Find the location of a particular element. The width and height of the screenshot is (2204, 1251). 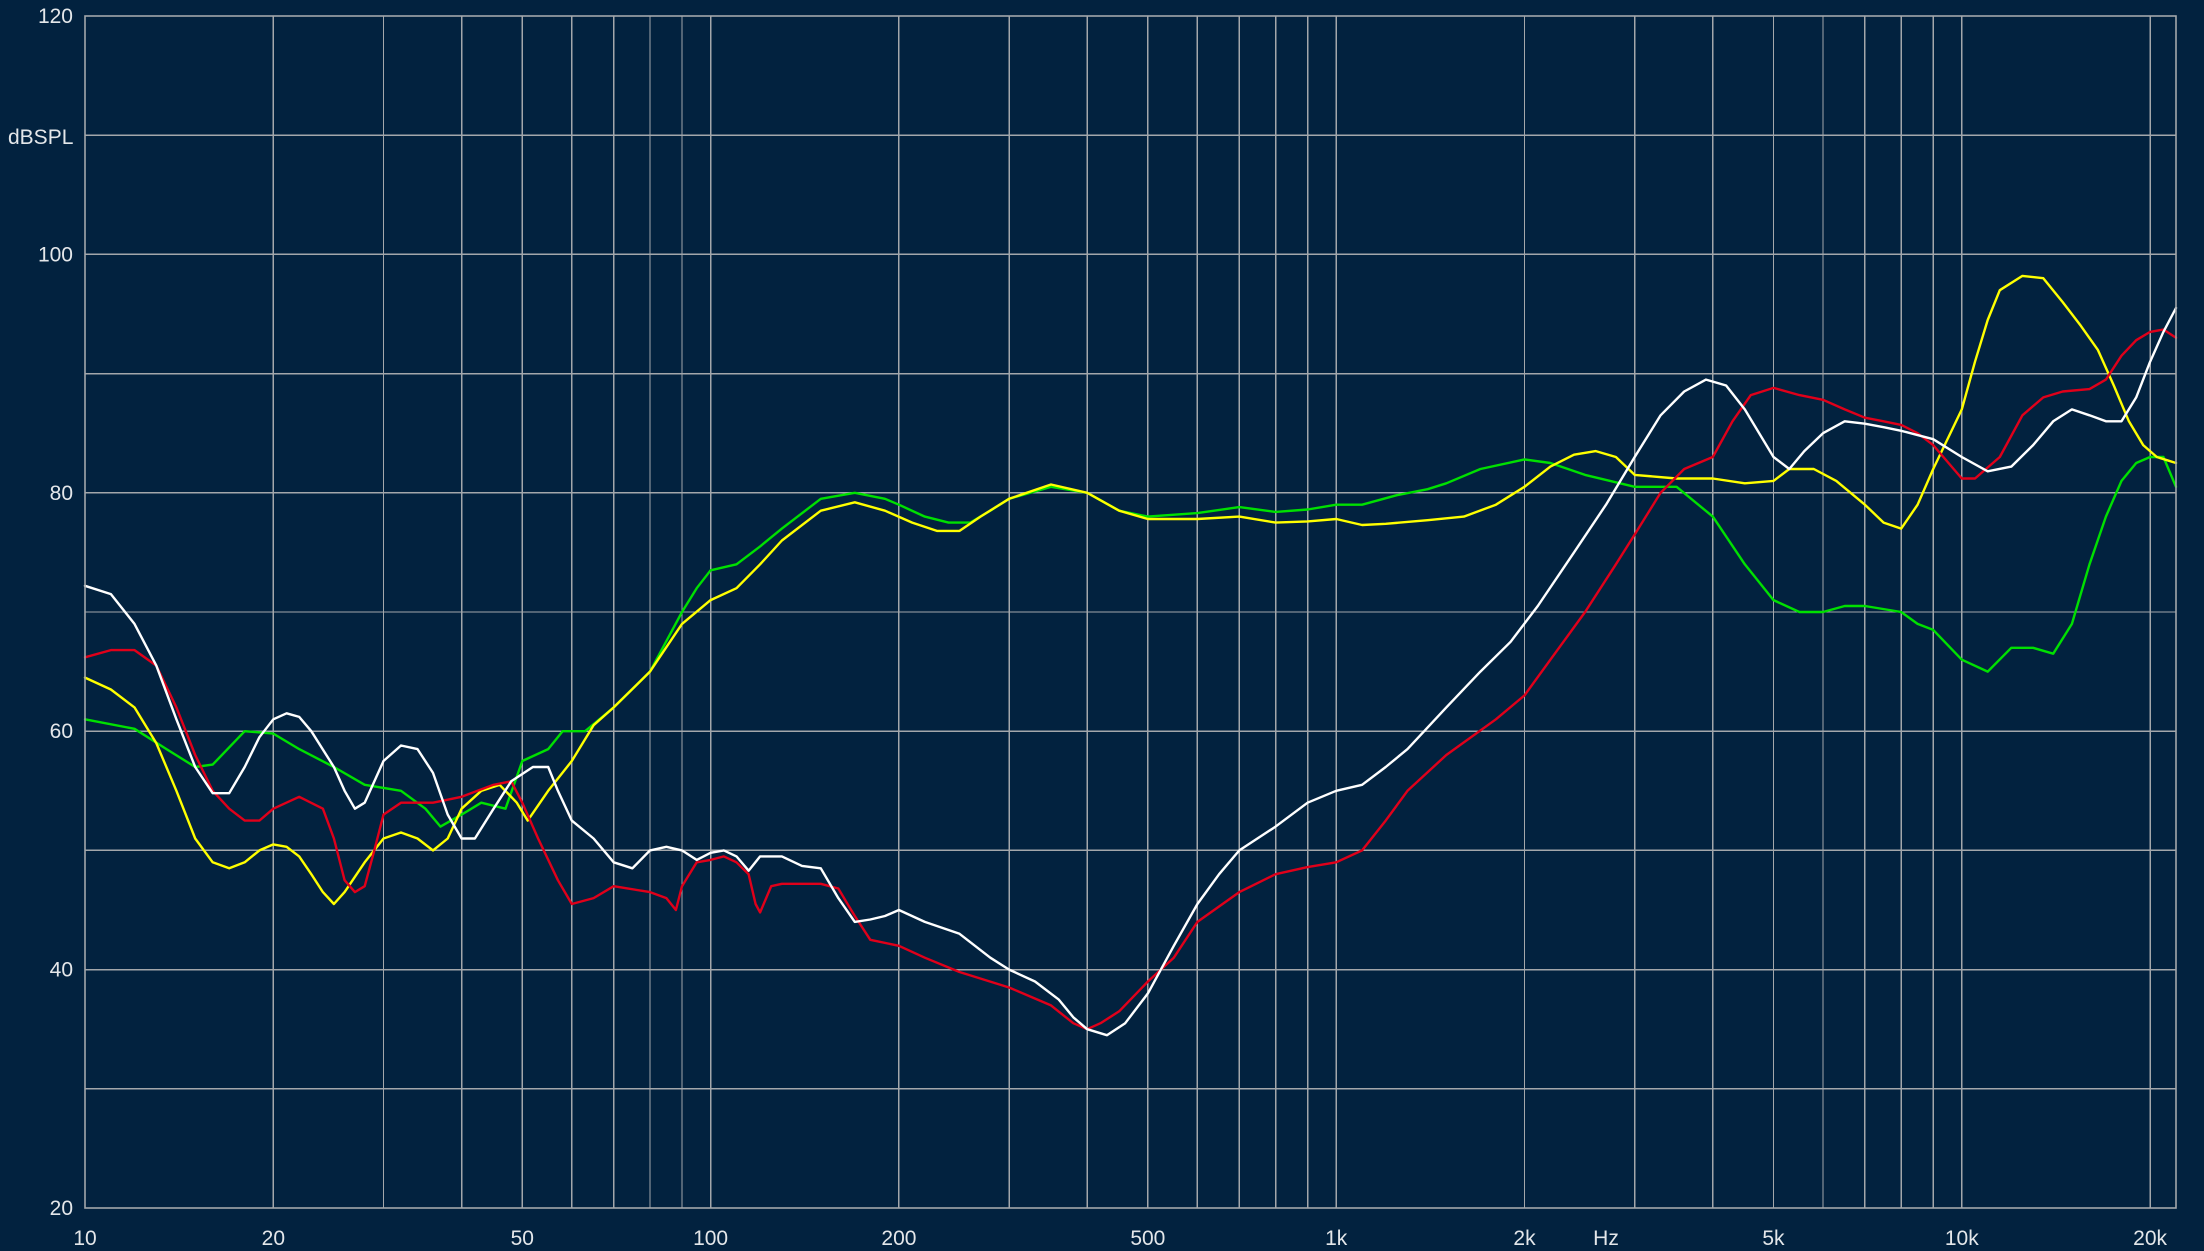

y-tick-label: 20 is located at coordinates (61, 1208).